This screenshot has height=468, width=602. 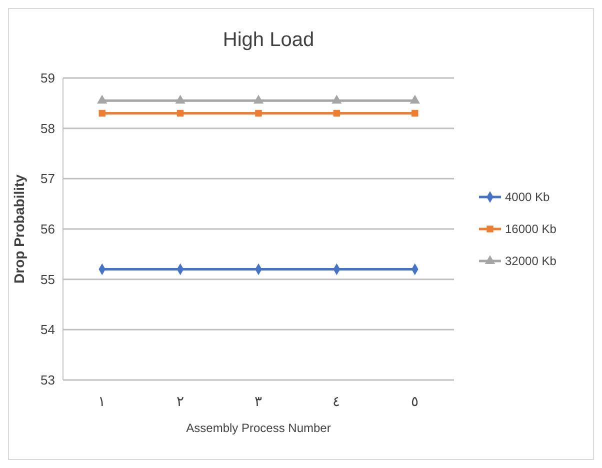 What do you see at coordinates (47, 380) in the screenshot?
I see `y-tick-label: 53` at bounding box center [47, 380].